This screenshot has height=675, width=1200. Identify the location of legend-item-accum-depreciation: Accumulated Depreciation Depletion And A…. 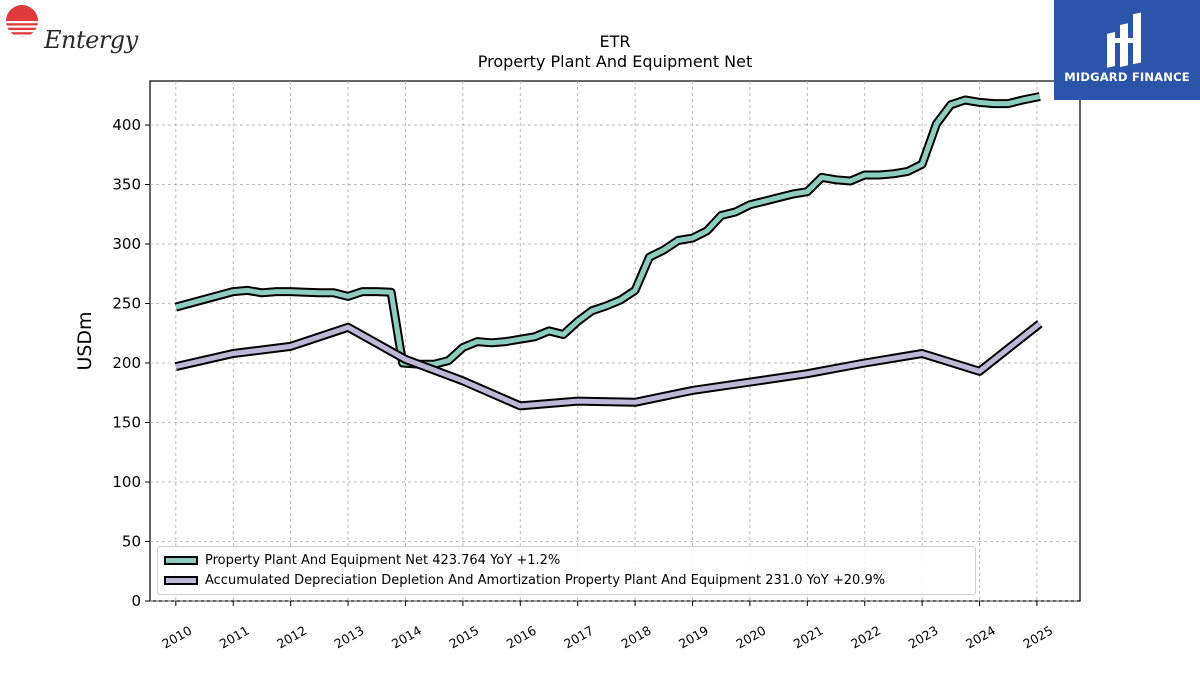
(524, 580).